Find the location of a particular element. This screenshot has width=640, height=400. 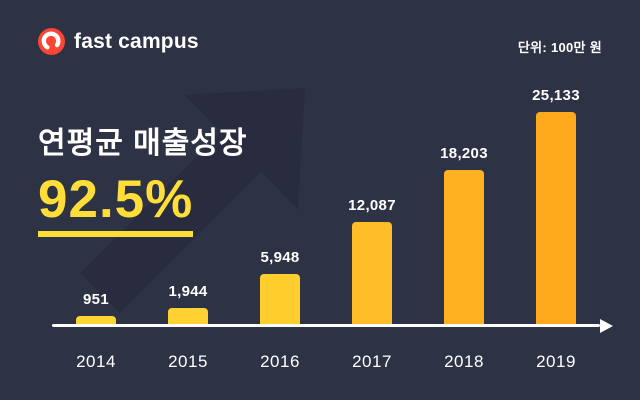

bar-value-label: 12,087 is located at coordinates (372, 205).